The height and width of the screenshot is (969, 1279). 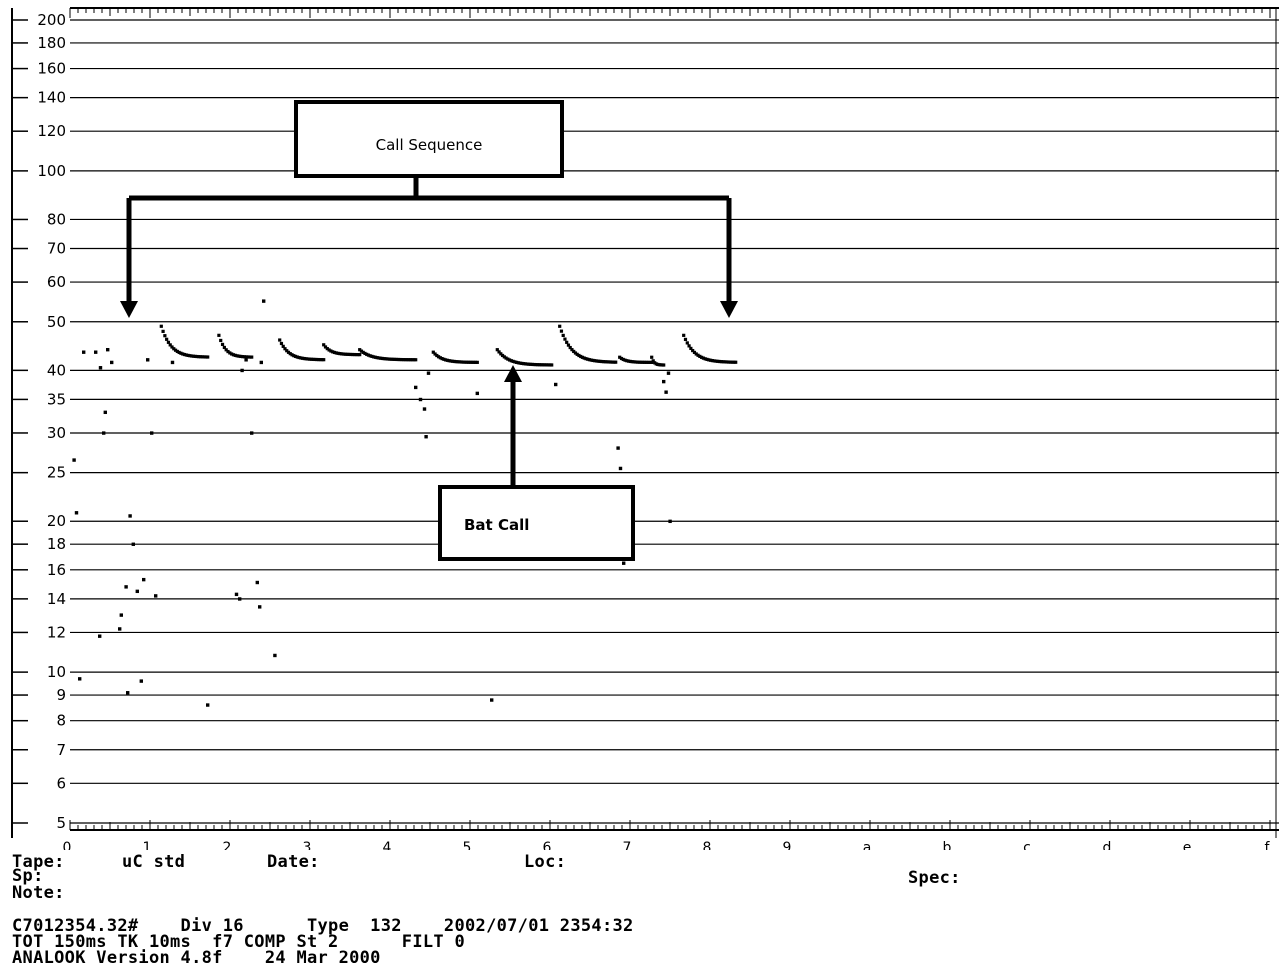 I want to click on bat-call-arrow-head, so click(x=513, y=373).